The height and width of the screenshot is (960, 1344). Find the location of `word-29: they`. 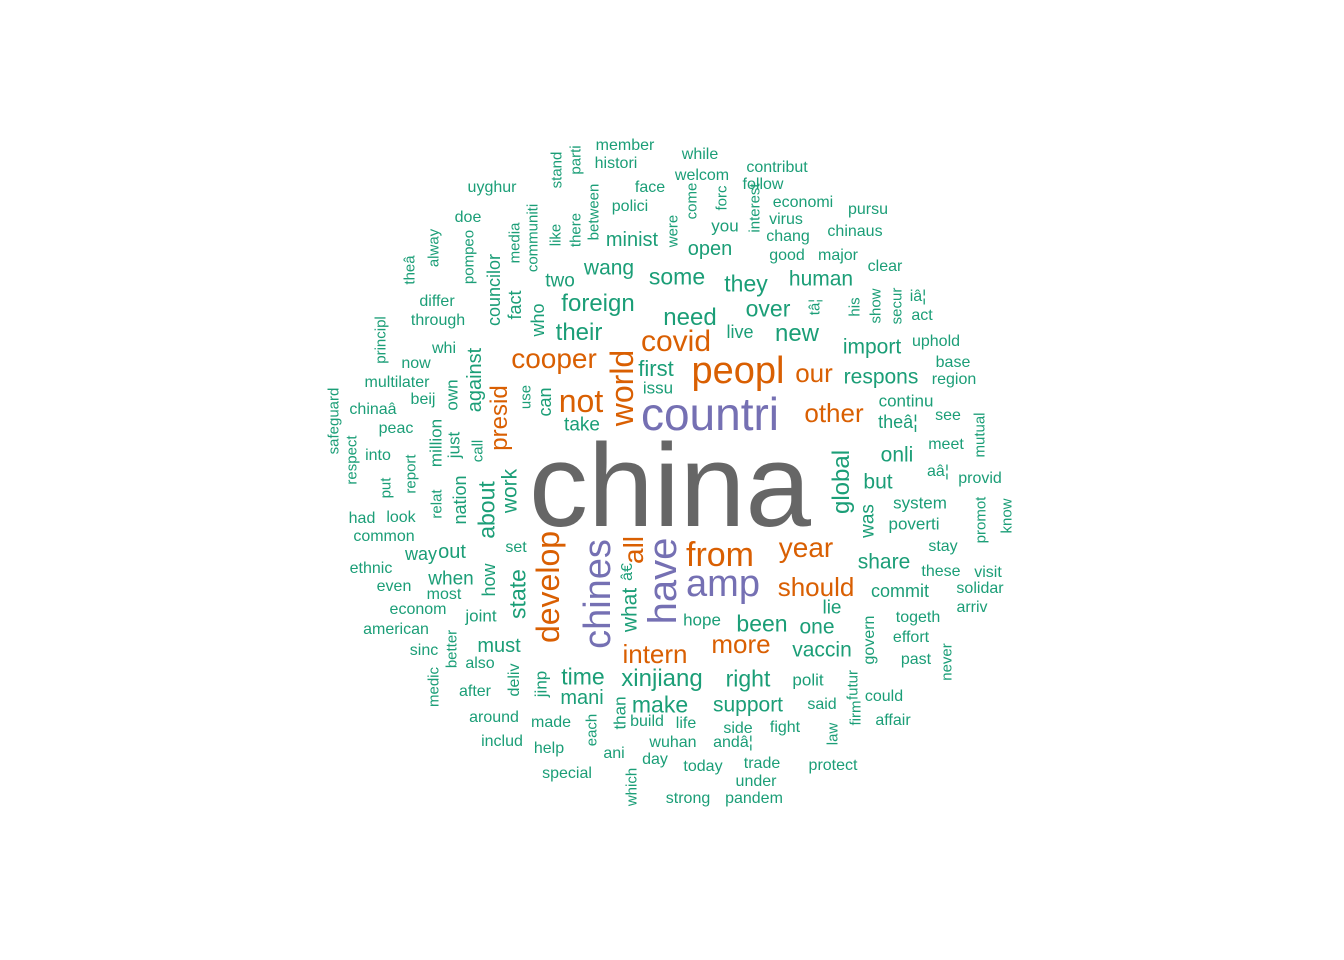

word-29: they is located at coordinates (746, 283).